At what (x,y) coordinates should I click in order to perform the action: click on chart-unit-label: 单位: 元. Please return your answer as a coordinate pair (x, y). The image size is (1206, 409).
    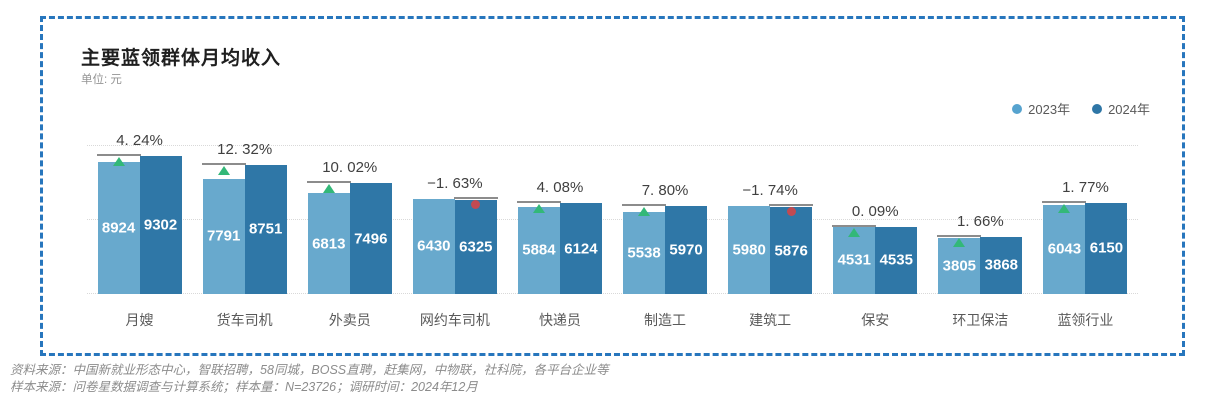
    Looking at the image, I should click on (101, 80).